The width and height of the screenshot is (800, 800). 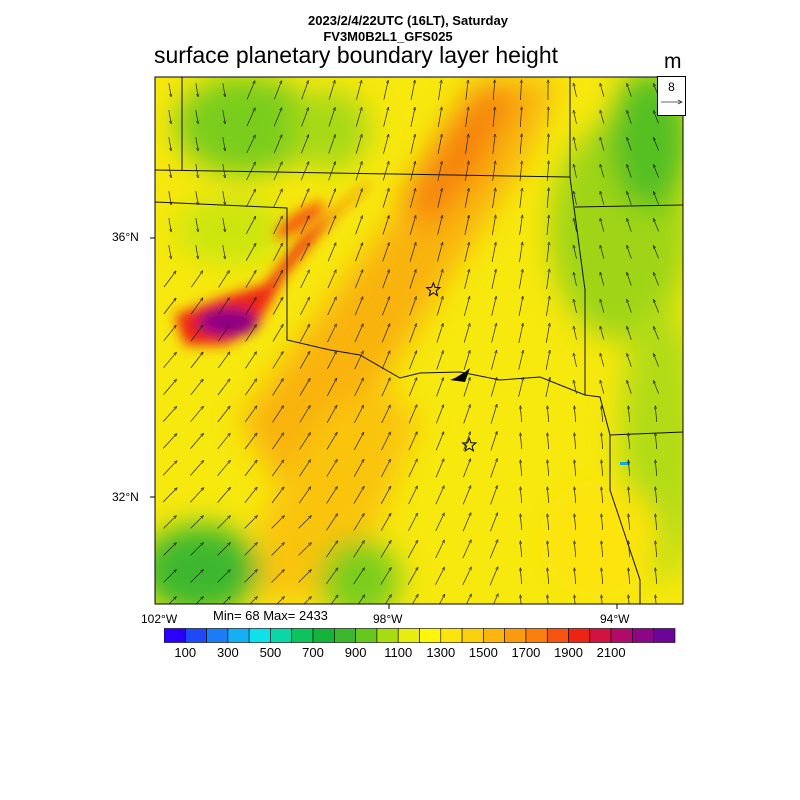 What do you see at coordinates (671, 96) in the screenshot?
I see `reference-vector-box: 8` at bounding box center [671, 96].